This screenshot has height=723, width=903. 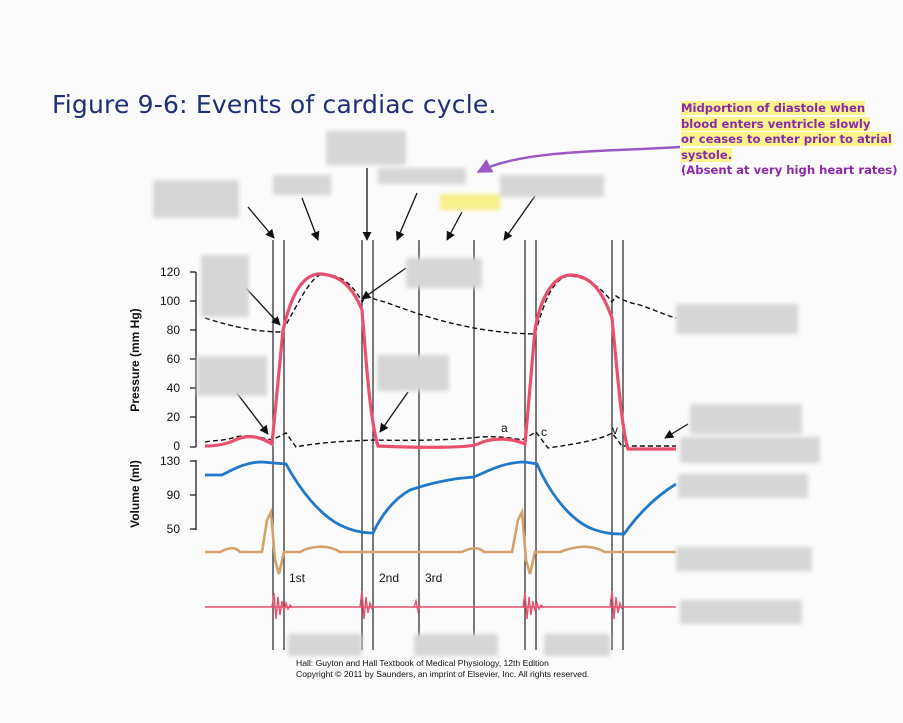 What do you see at coordinates (170, 272) in the screenshot?
I see `p-tick-120: 120` at bounding box center [170, 272].